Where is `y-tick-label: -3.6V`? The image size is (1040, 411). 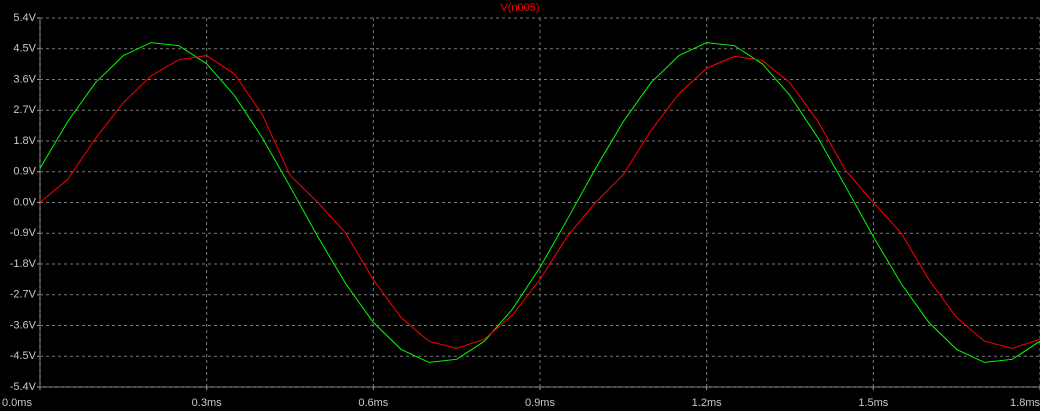 y-tick-label: -3.6V is located at coordinates (23, 325).